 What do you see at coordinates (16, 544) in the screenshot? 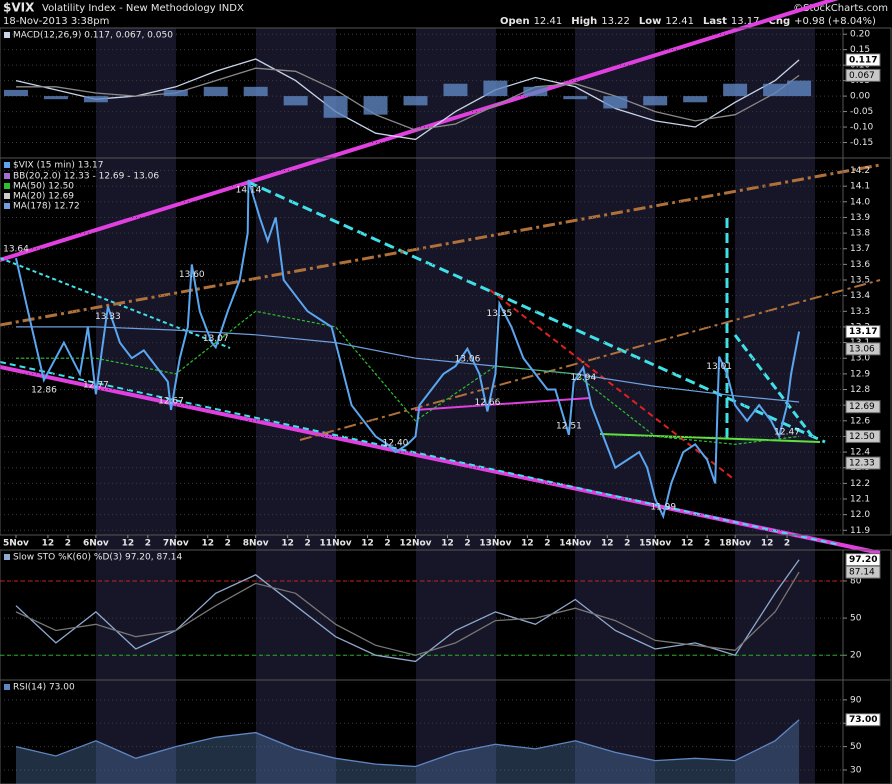
I see `x-tick-label: 5Nov` at bounding box center [16, 544].